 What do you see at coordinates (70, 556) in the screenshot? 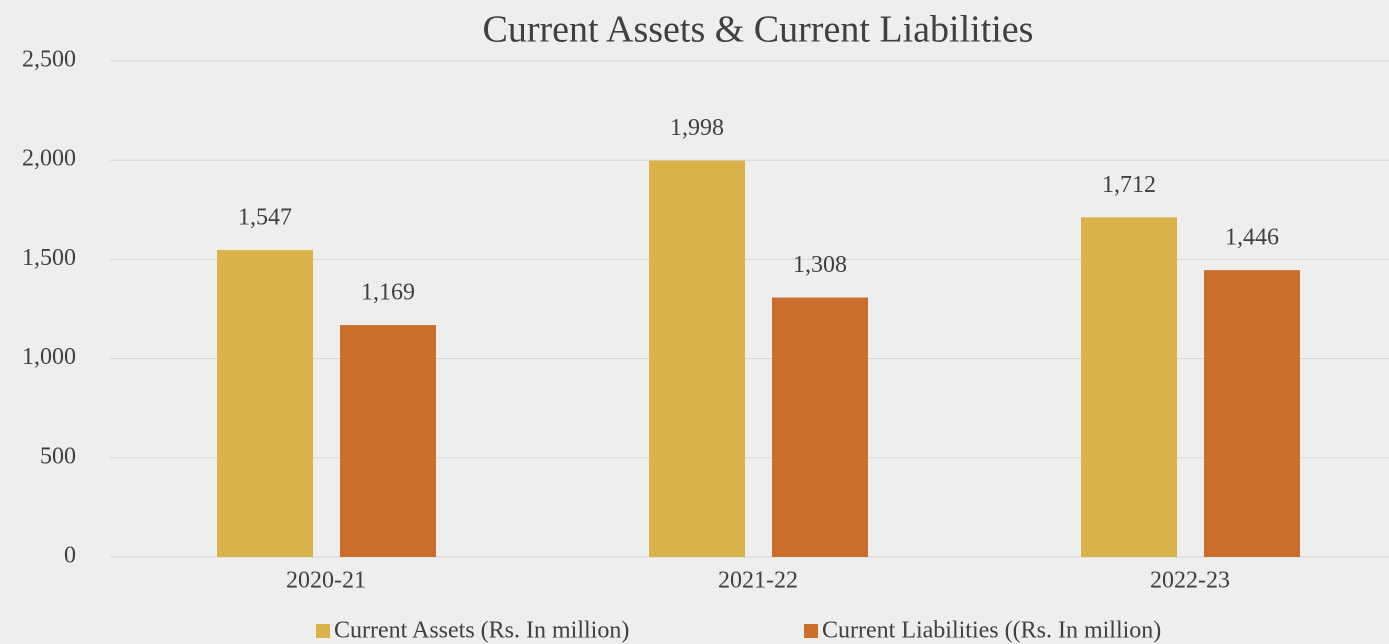
I see `y-tick-label: 0` at bounding box center [70, 556].